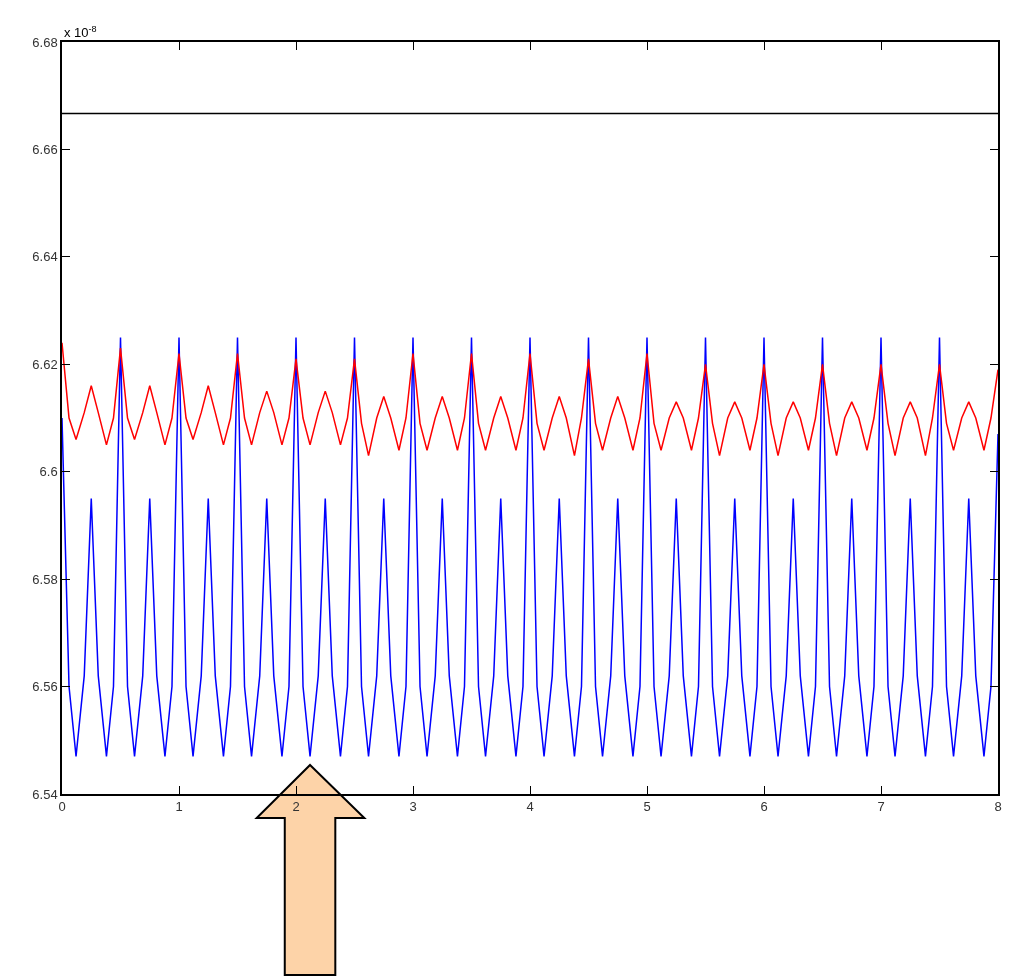  I want to click on x-tick-label: 7, so click(881, 807).